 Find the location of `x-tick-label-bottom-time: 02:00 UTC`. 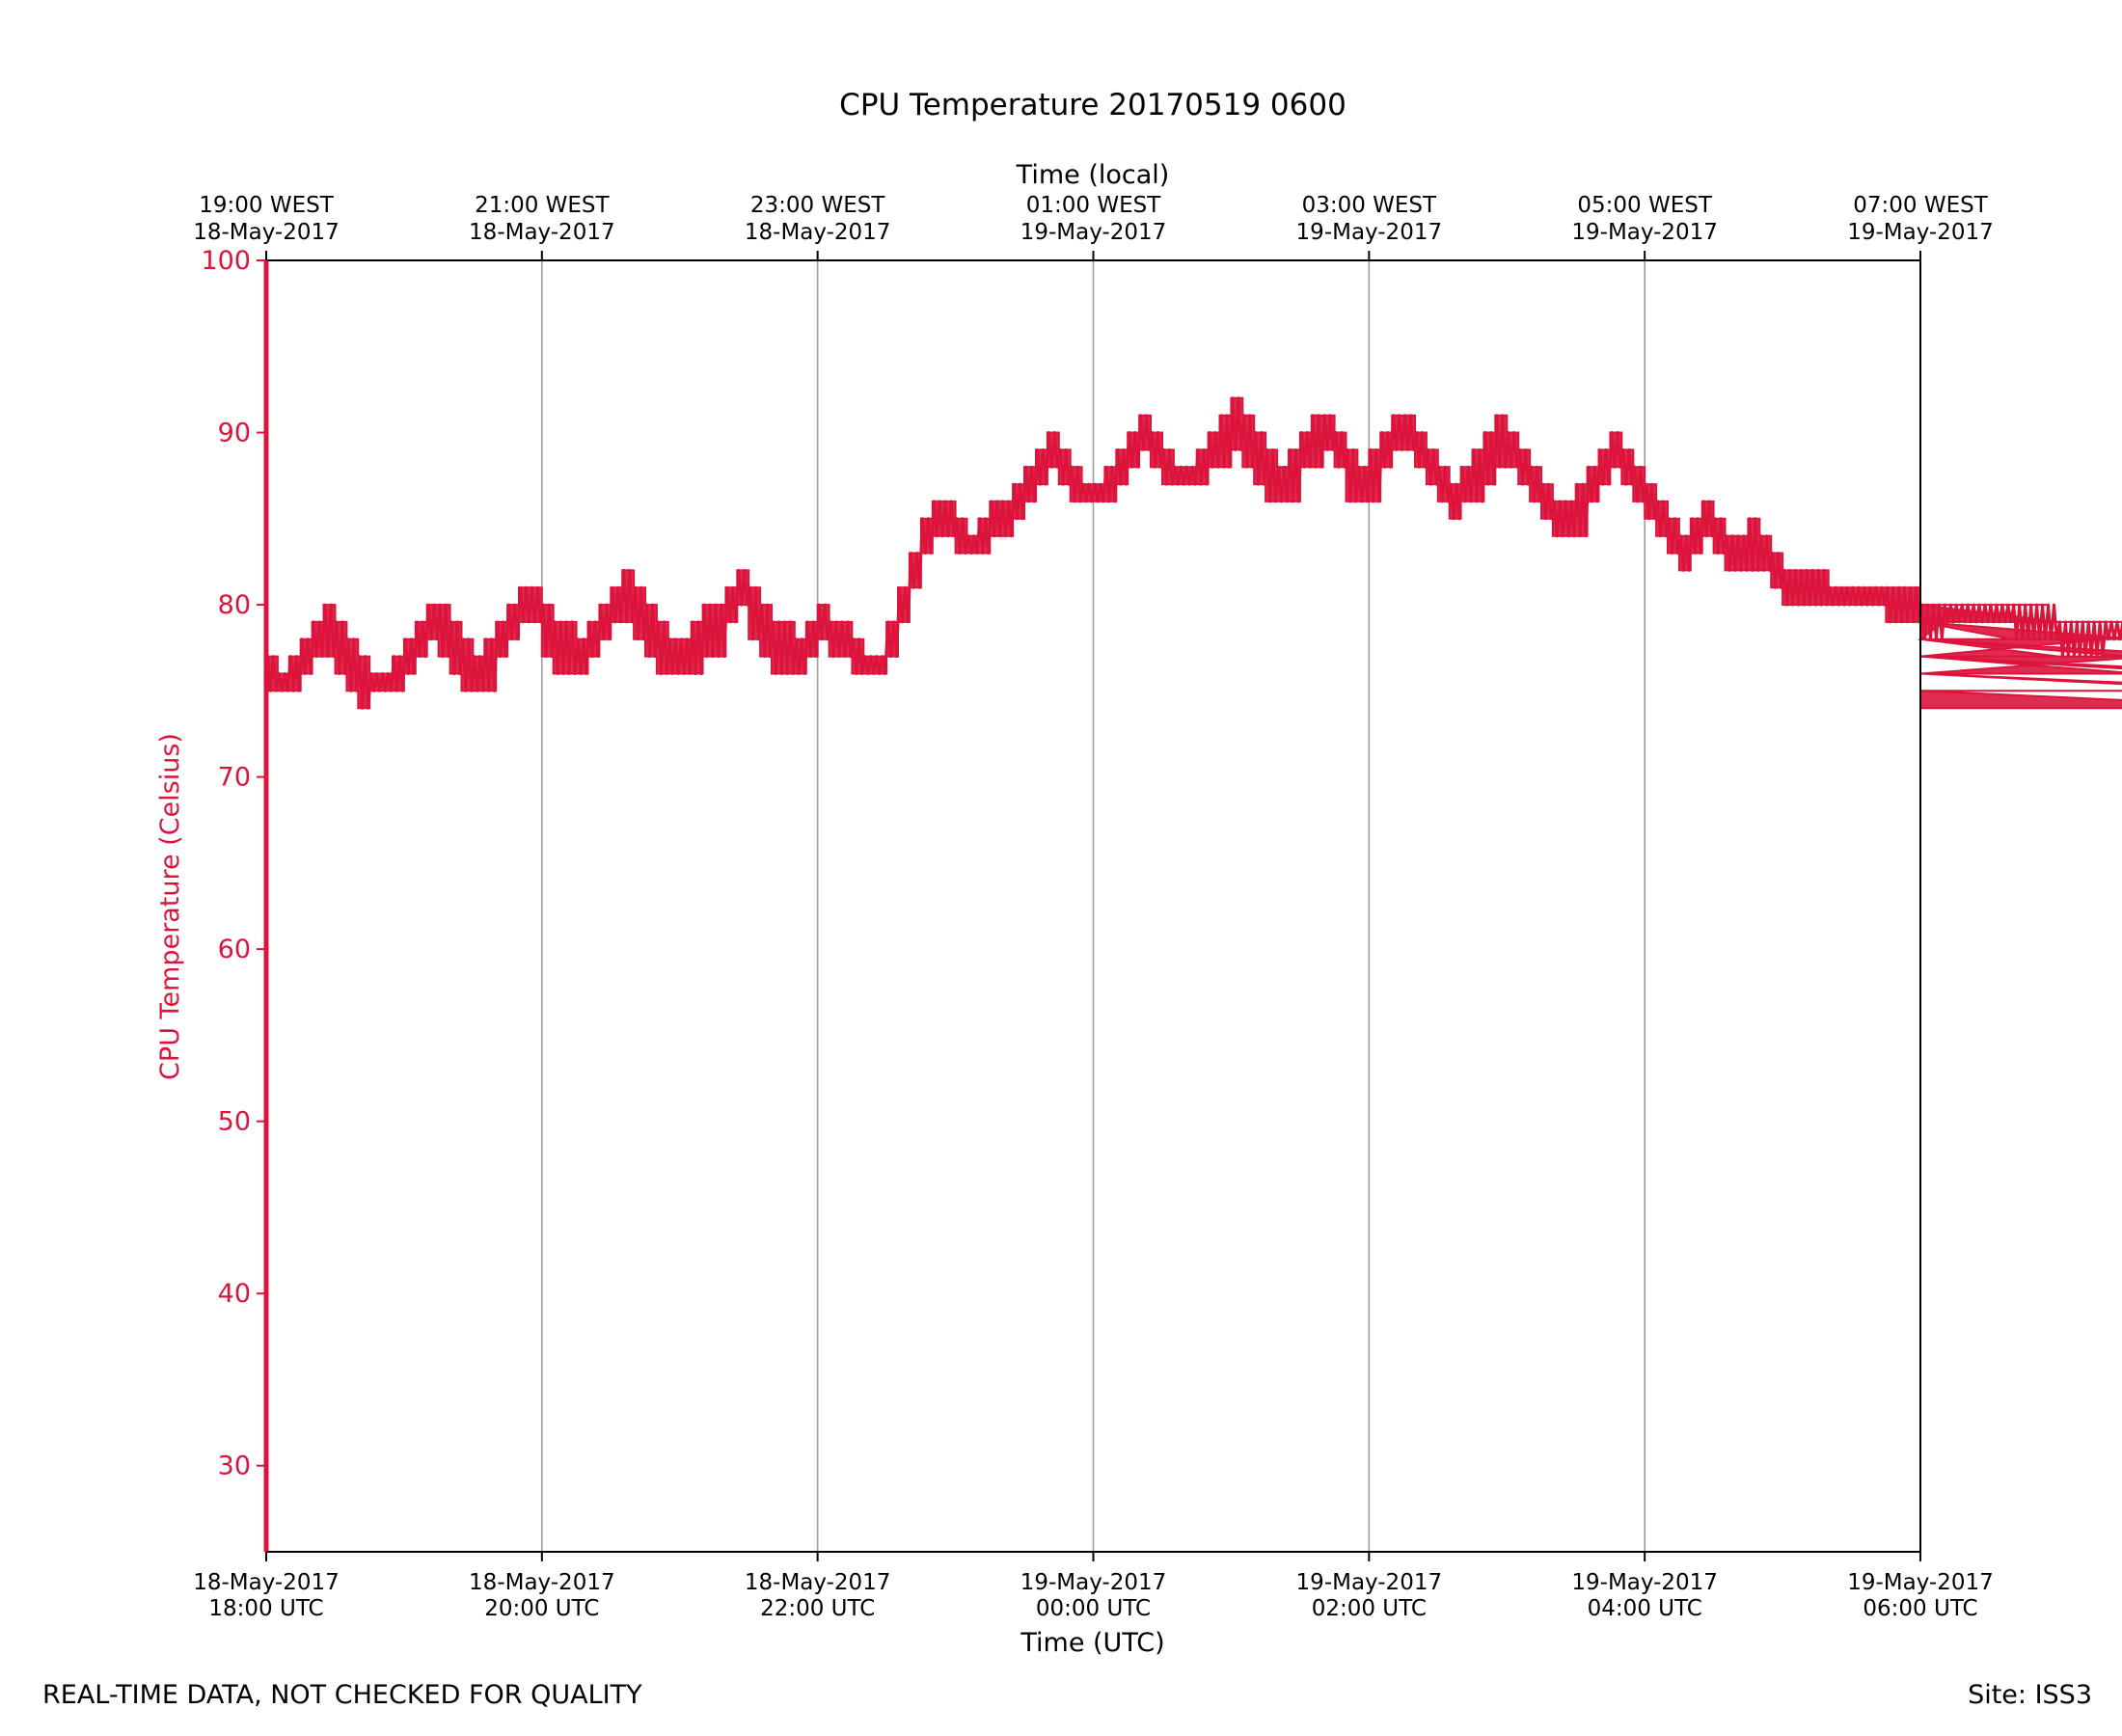

x-tick-label-bottom-time: 02:00 UTC is located at coordinates (1370, 1608).